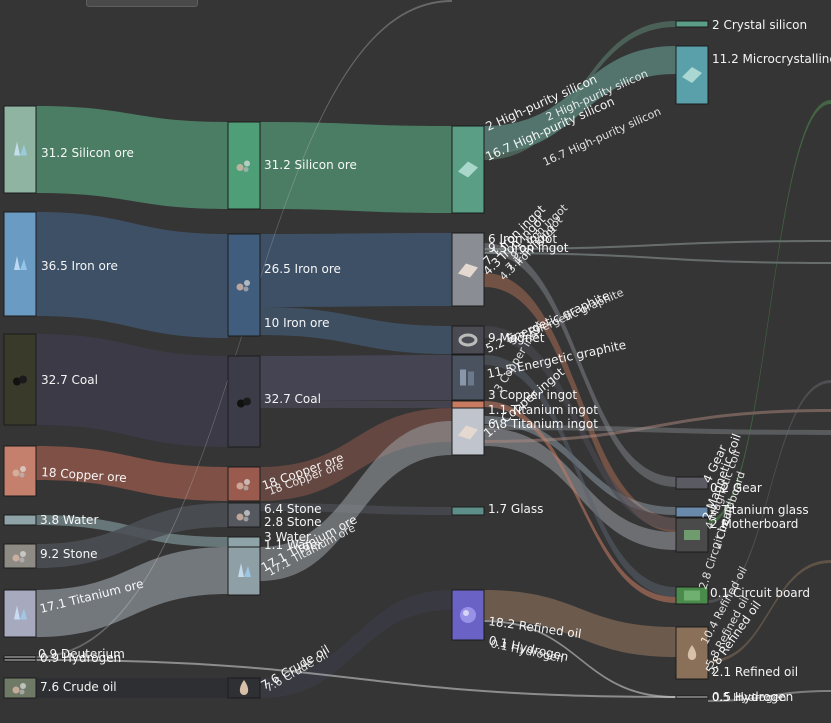 Image resolution: width=831 pixels, height=723 pixels. I want to click on plate-icon, so click(468, 169).